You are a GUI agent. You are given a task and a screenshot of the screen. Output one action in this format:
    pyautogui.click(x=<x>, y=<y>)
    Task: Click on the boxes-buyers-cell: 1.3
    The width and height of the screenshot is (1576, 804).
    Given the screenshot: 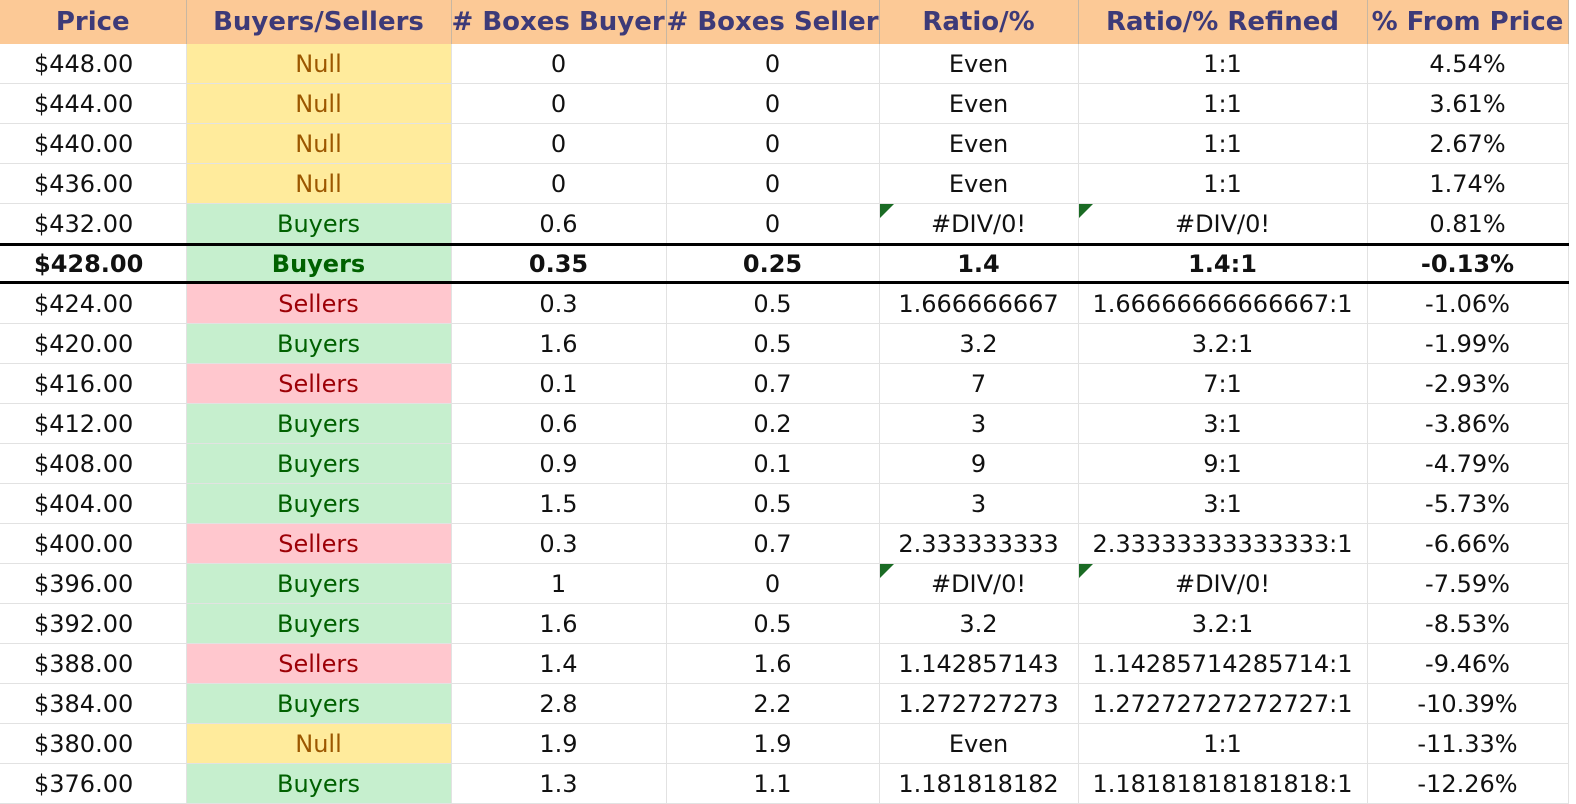 What is the action you would take?
    pyautogui.click(x=558, y=784)
    